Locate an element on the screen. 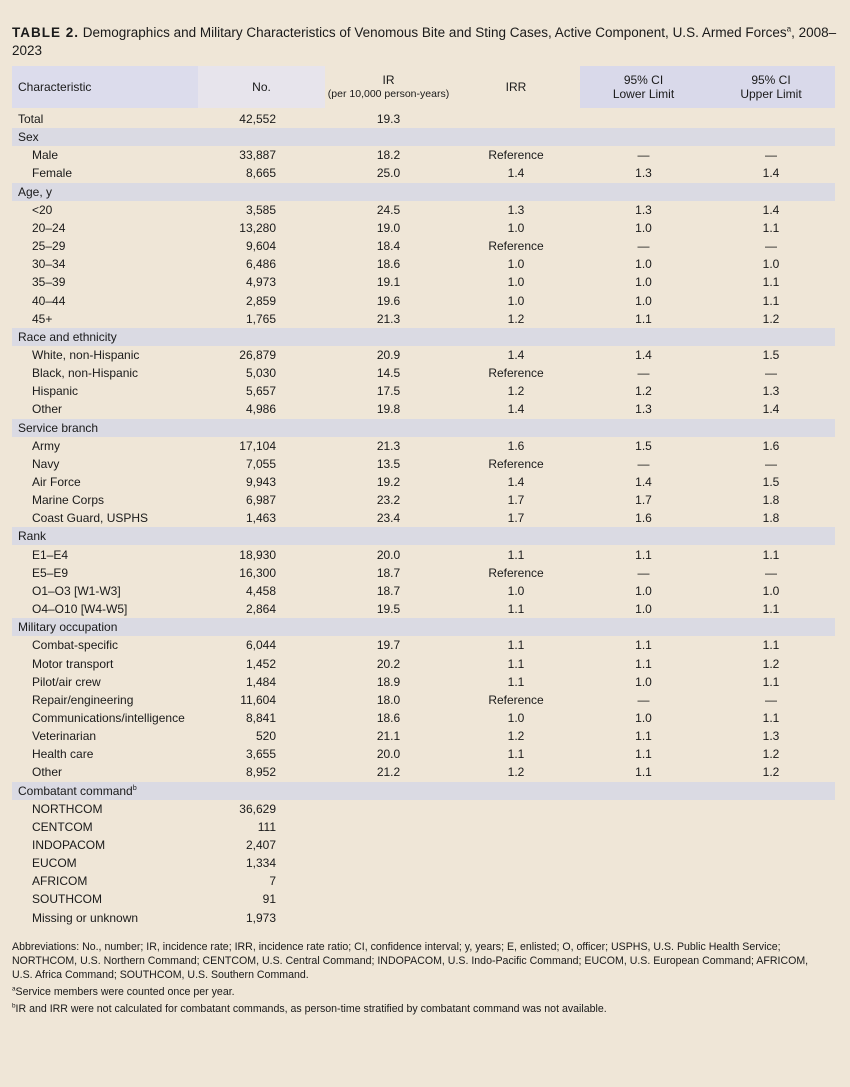  table-row: Motor transport 1,452 20.2 1.1 1.1 1.2 is located at coordinates (423, 664).